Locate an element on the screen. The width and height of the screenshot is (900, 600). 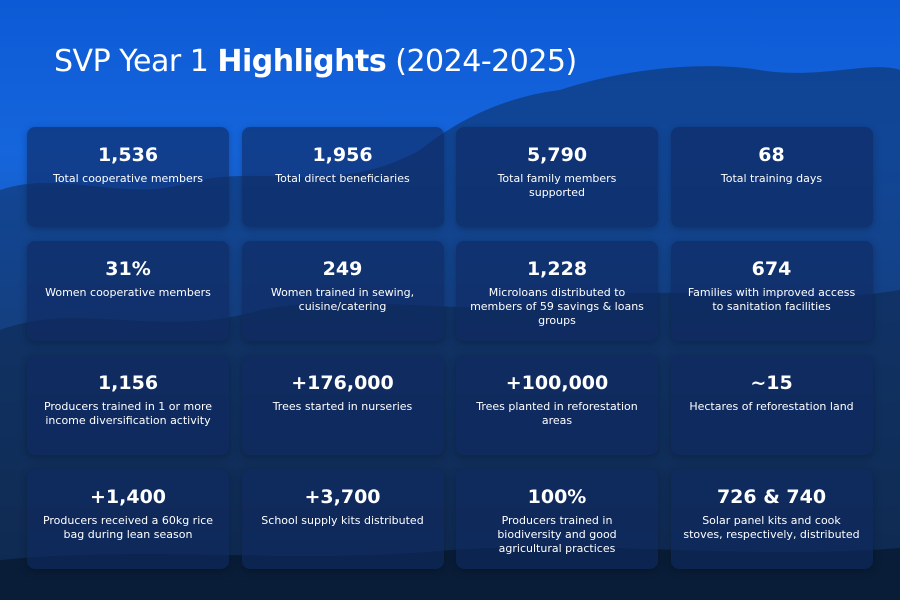
title: SVP Year 1 Highlights (2024-2025) is located at coordinates (315, 61).